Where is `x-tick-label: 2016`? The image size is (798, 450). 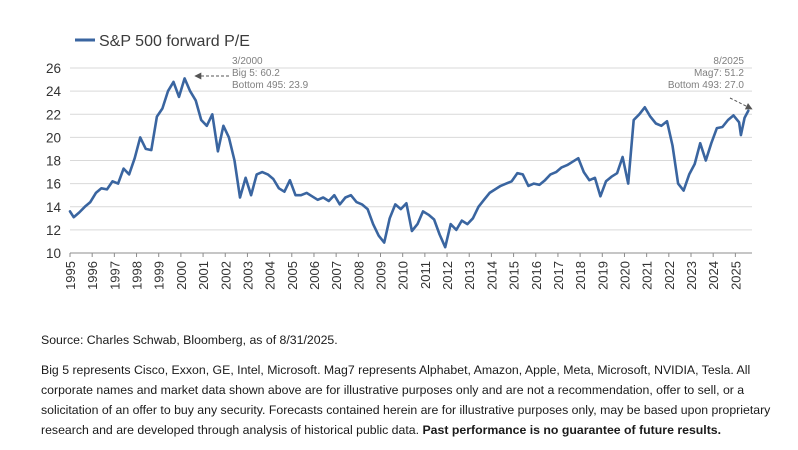
x-tick-label: 2016 is located at coordinates (536, 275).